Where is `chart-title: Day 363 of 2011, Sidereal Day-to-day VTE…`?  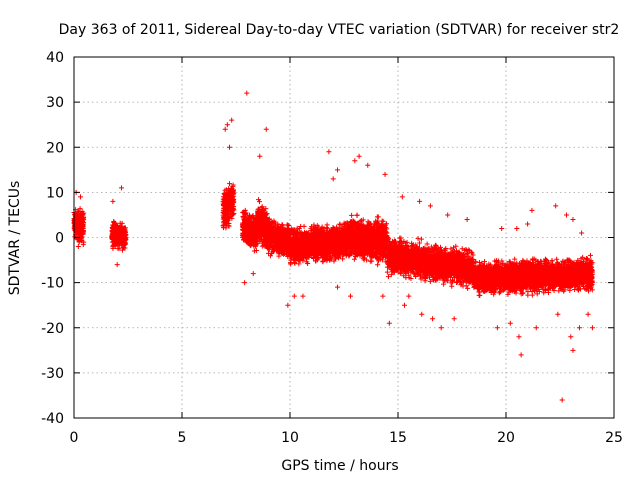
chart-title: Day 363 of 2011, Sidereal Day-to-day VTE… is located at coordinates (339, 30).